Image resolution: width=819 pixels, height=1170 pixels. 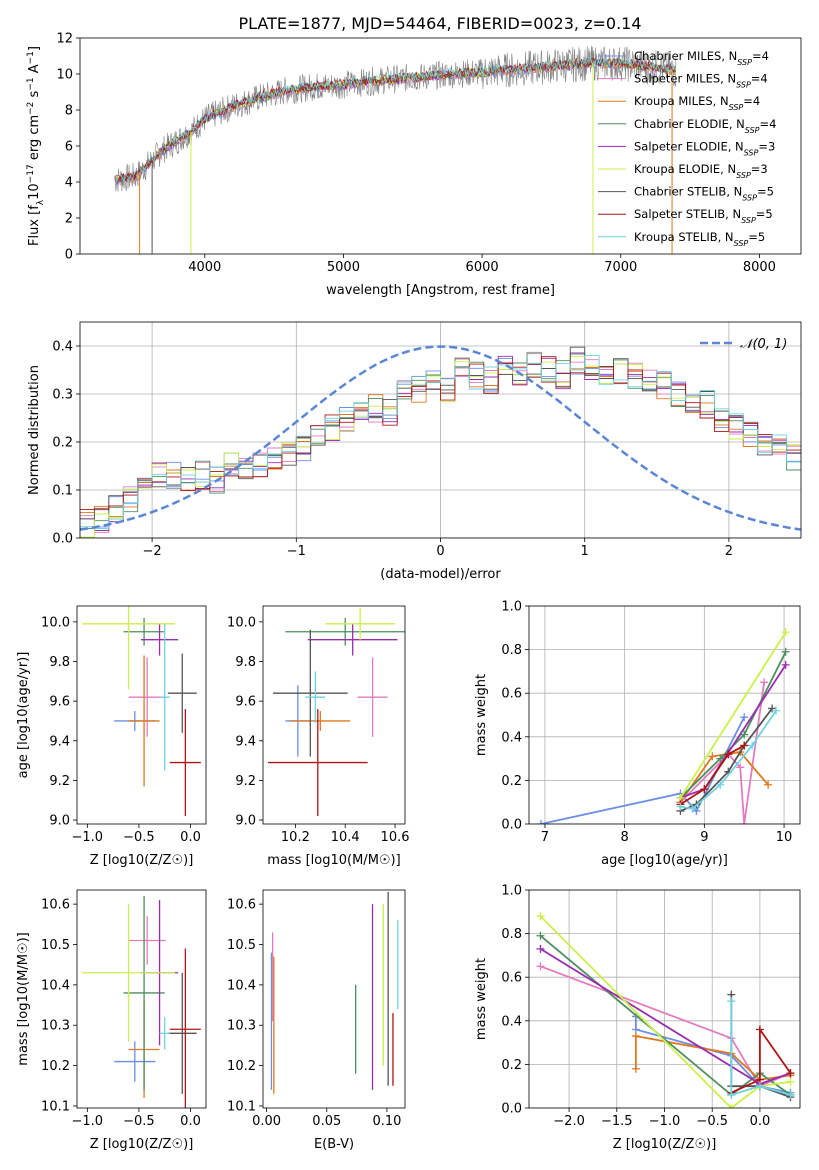 I want to click on massweight_vs_Z-ytick-label: 1.0, so click(x=511, y=891).